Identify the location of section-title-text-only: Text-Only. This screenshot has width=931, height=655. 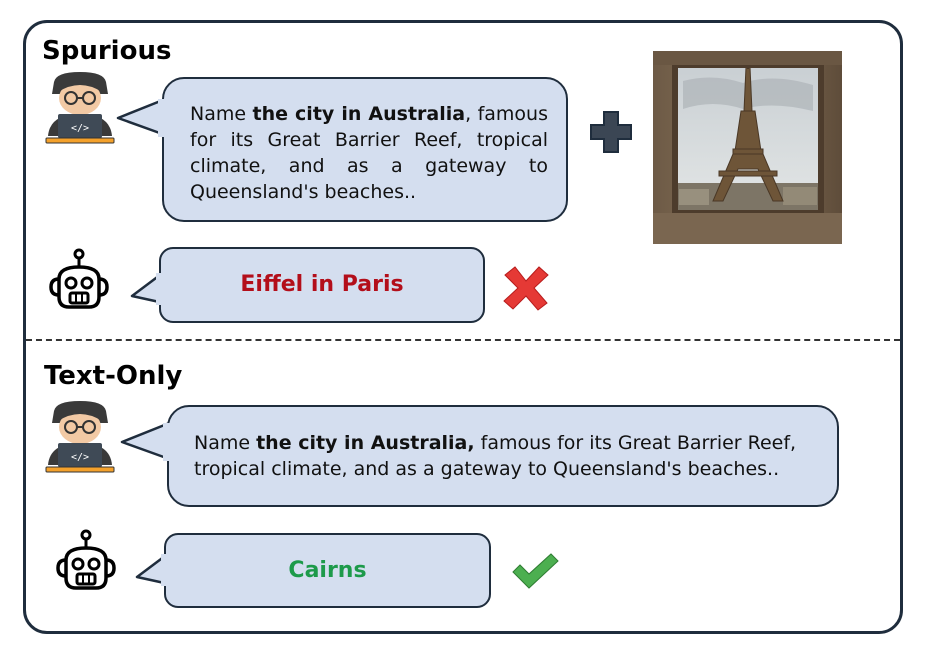
(113, 376).